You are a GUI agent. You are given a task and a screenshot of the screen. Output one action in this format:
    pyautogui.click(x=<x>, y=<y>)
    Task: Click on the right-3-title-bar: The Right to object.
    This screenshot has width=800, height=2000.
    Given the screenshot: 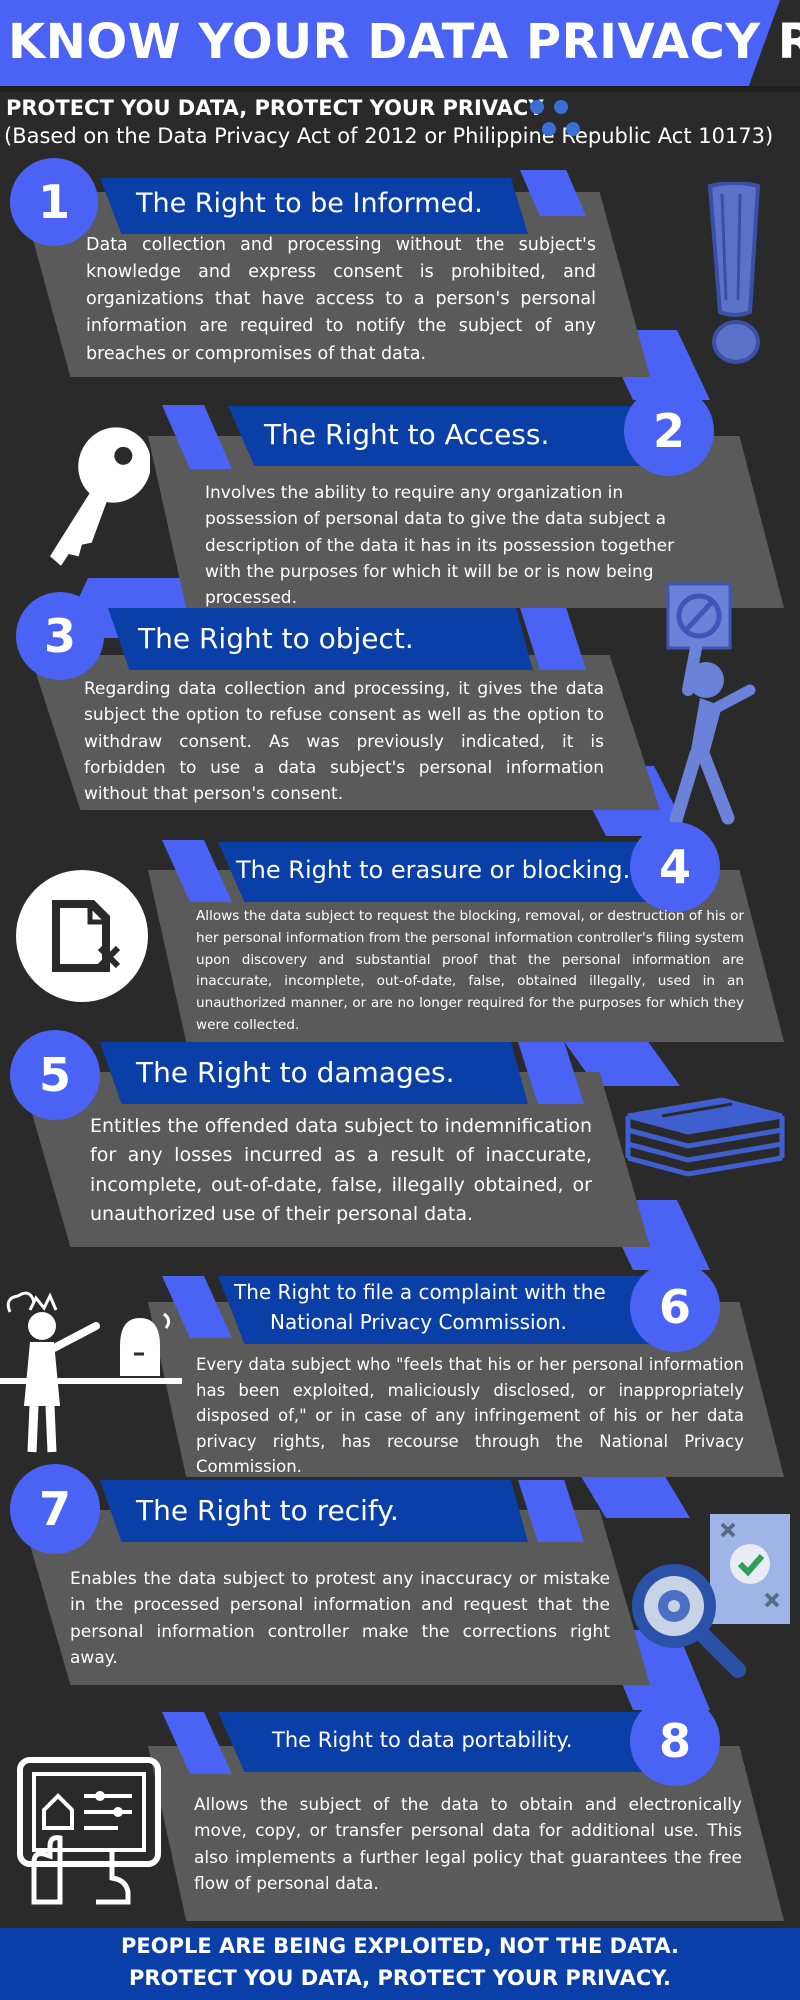 What is the action you would take?
    pyautogui.click(x=320, y=639)
    